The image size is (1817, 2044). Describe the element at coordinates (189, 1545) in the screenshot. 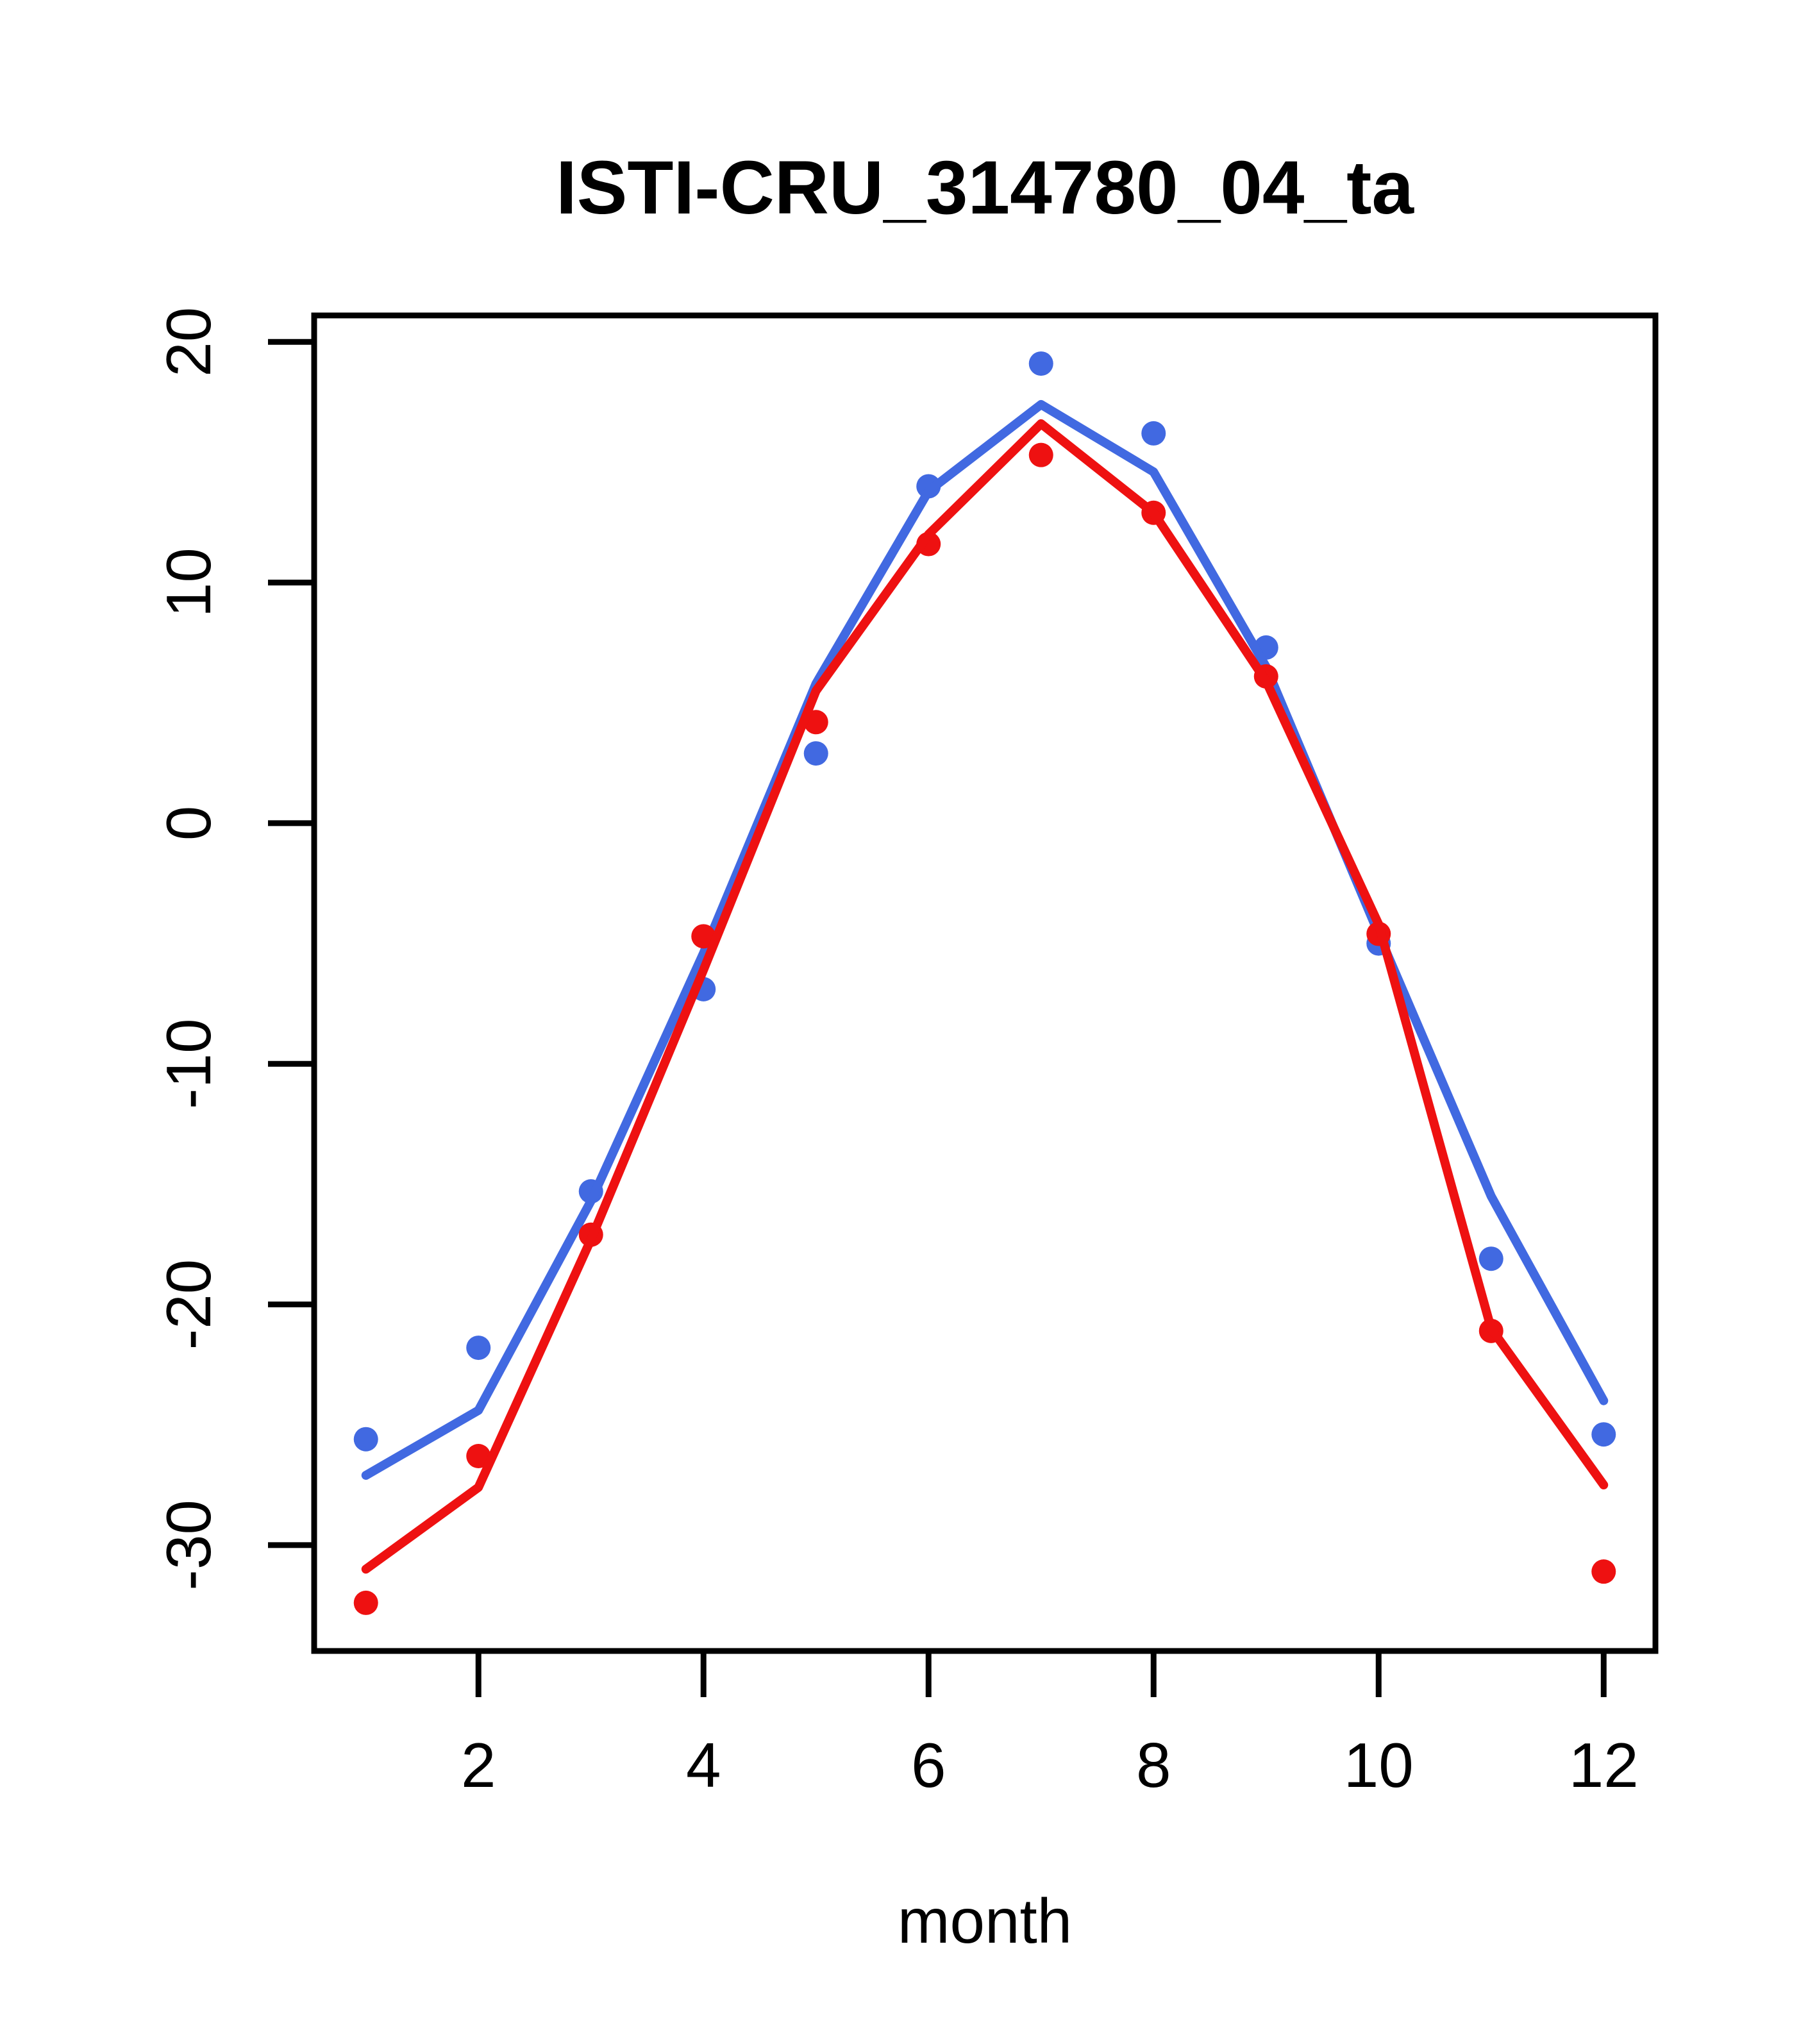

I see `y-axis-tick-label: -30` at that location.